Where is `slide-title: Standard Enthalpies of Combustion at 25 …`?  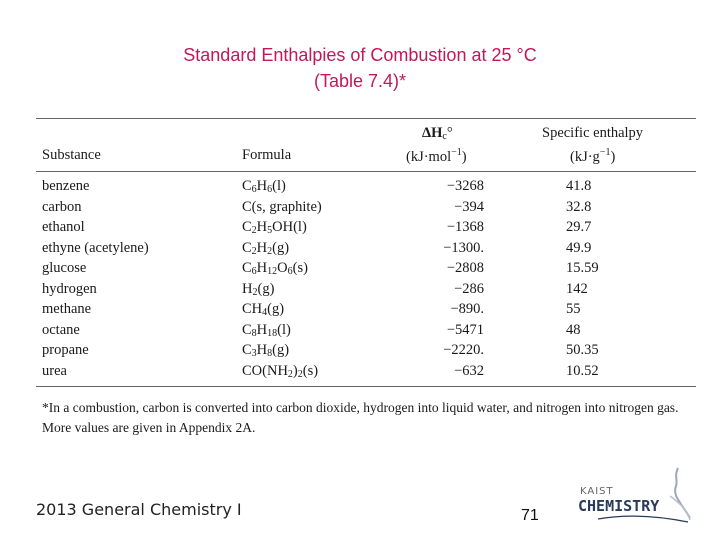
slide-title: Standard Enthalpies of Combustion at 25 … is located at coordinates (360, 68).